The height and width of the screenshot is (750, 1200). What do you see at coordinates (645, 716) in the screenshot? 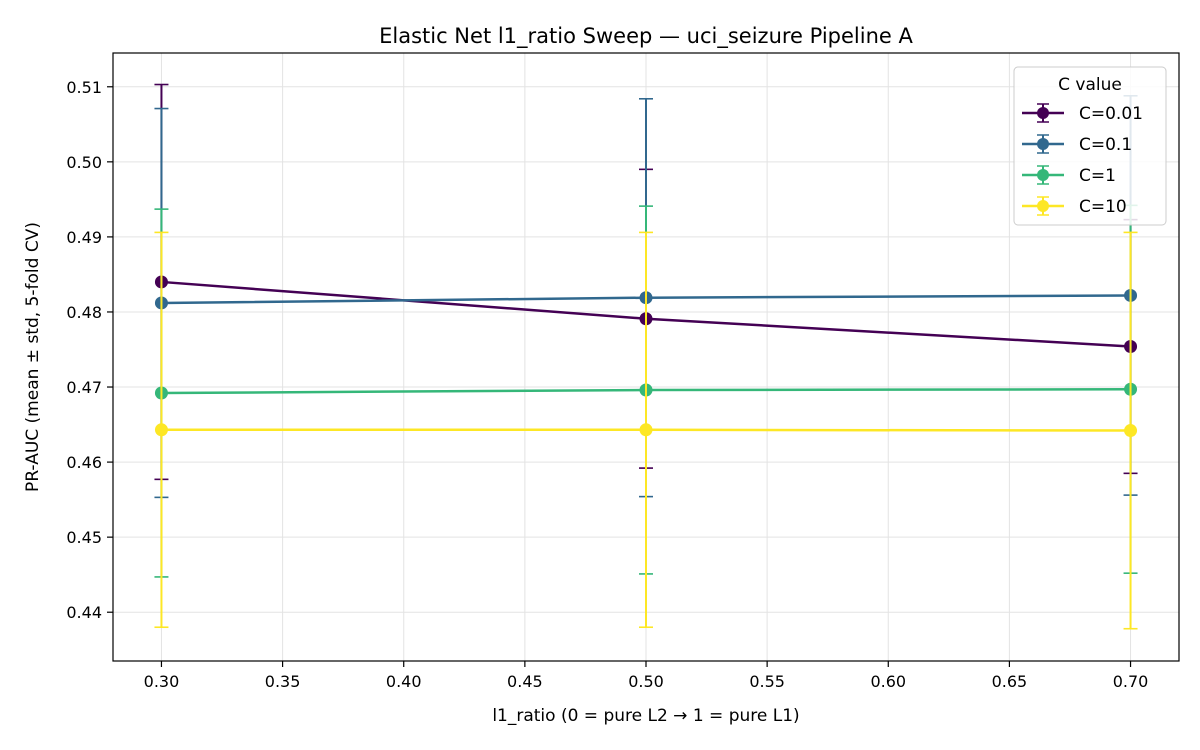
I see `x-axis-label: l1_ratio (0 = pure L2 → 1 = pure L1)` at bounding box center [645, 716].